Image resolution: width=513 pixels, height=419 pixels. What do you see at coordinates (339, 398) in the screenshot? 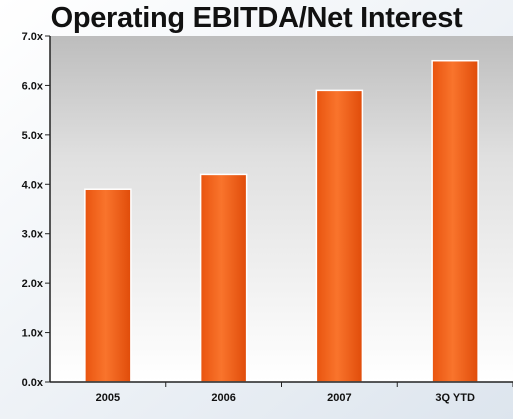
I see `x-tick-label: 2007` at bounding box center [339, 398].